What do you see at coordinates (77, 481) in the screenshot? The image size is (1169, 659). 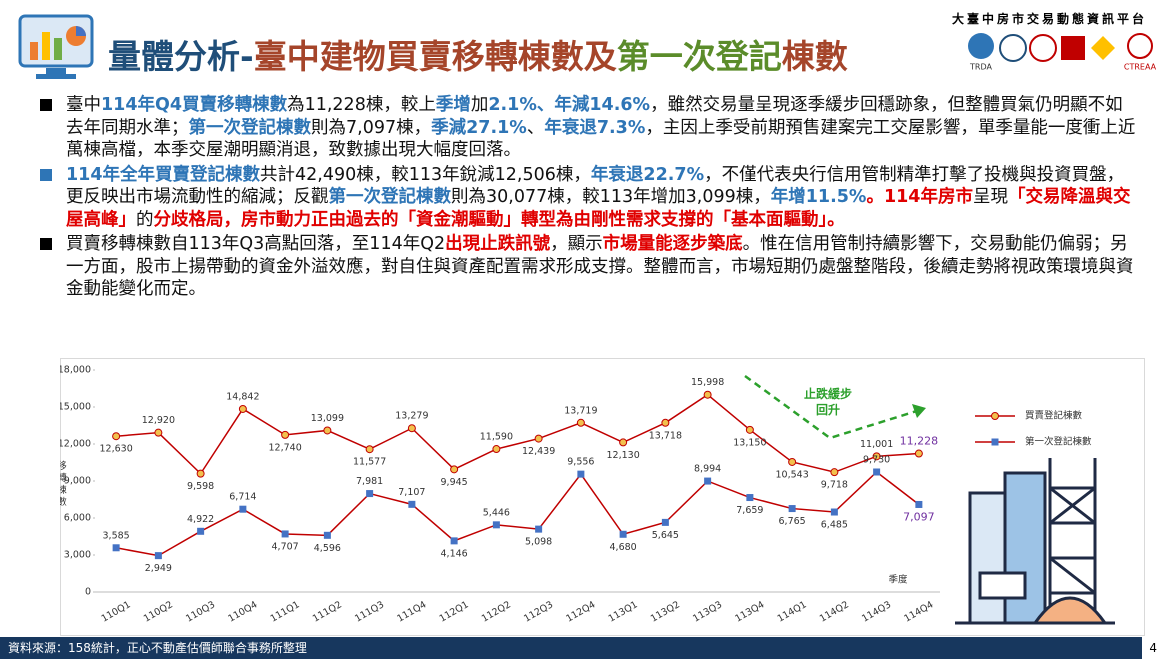 I see `y-tick-label: 9,000` at bounding box center [77, 481].